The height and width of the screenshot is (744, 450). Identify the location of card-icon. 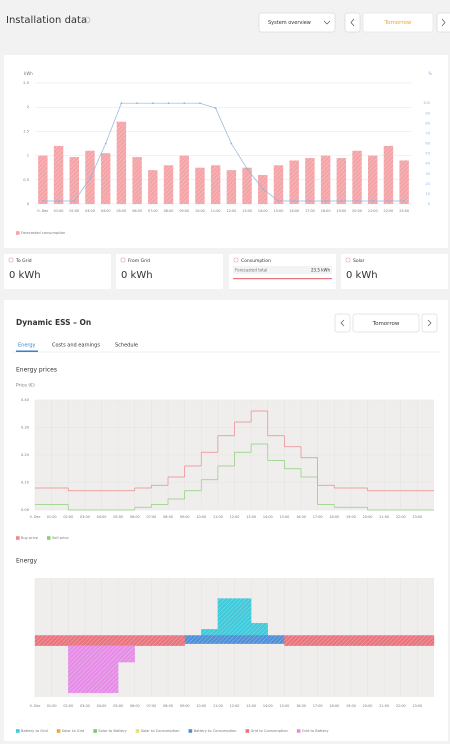
(11, 260).